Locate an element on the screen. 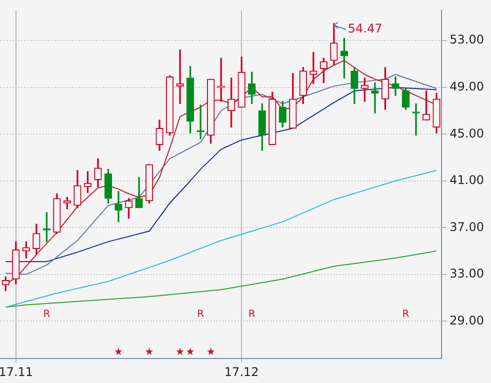  y-tick-label: 53.00 is located at coordinates (467, 39).